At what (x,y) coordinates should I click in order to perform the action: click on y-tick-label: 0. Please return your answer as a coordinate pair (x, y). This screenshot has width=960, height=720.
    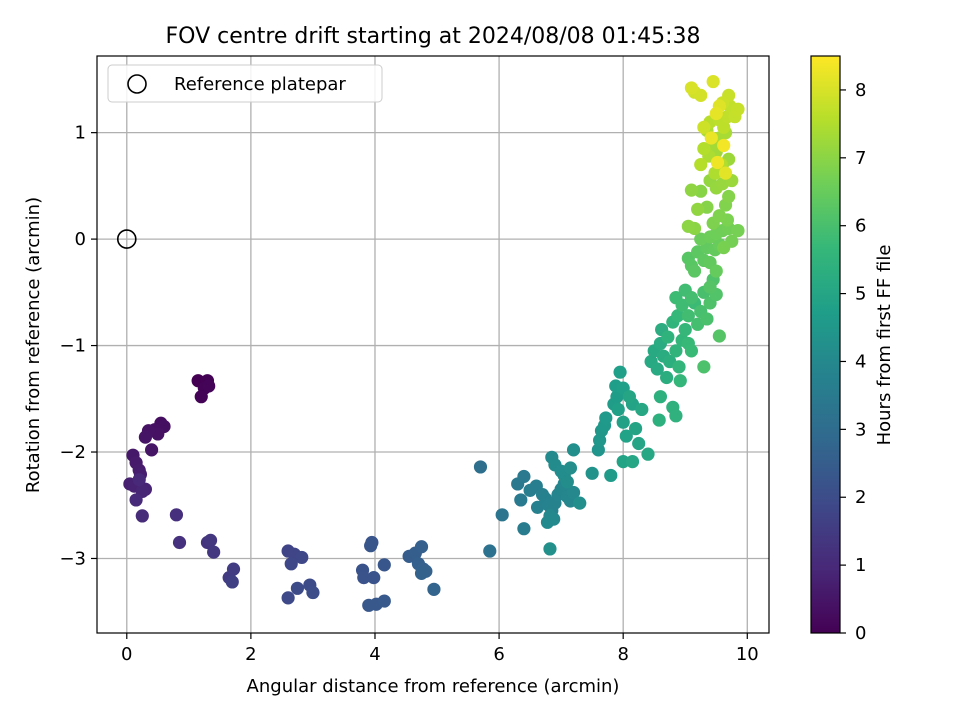
    Looking at the image, I should click on (80, 239).